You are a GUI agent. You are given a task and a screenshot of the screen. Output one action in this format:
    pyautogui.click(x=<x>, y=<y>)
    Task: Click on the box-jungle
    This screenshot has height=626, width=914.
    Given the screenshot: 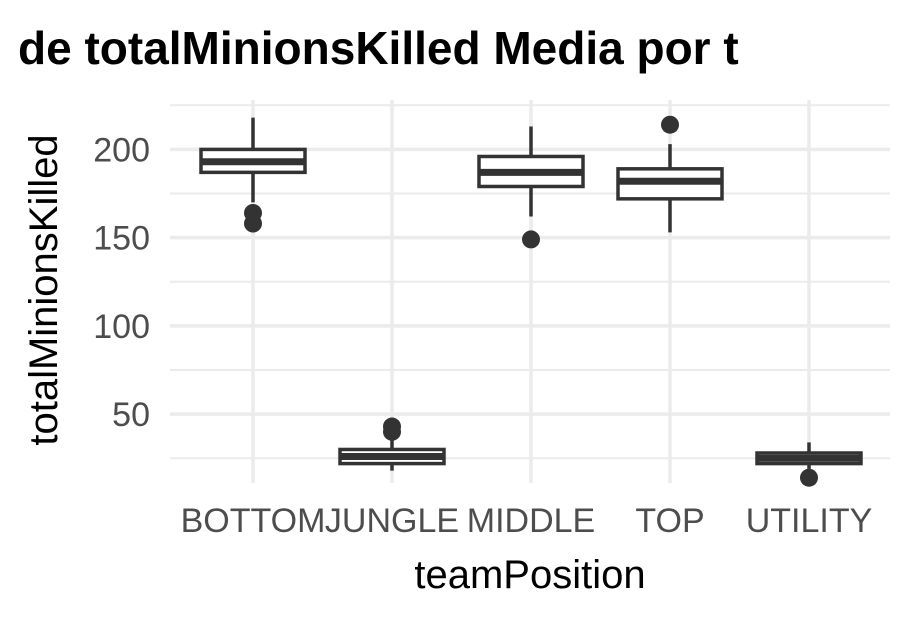 What is the action you would take?
    pyautogui.click(x=392, y=444)
    